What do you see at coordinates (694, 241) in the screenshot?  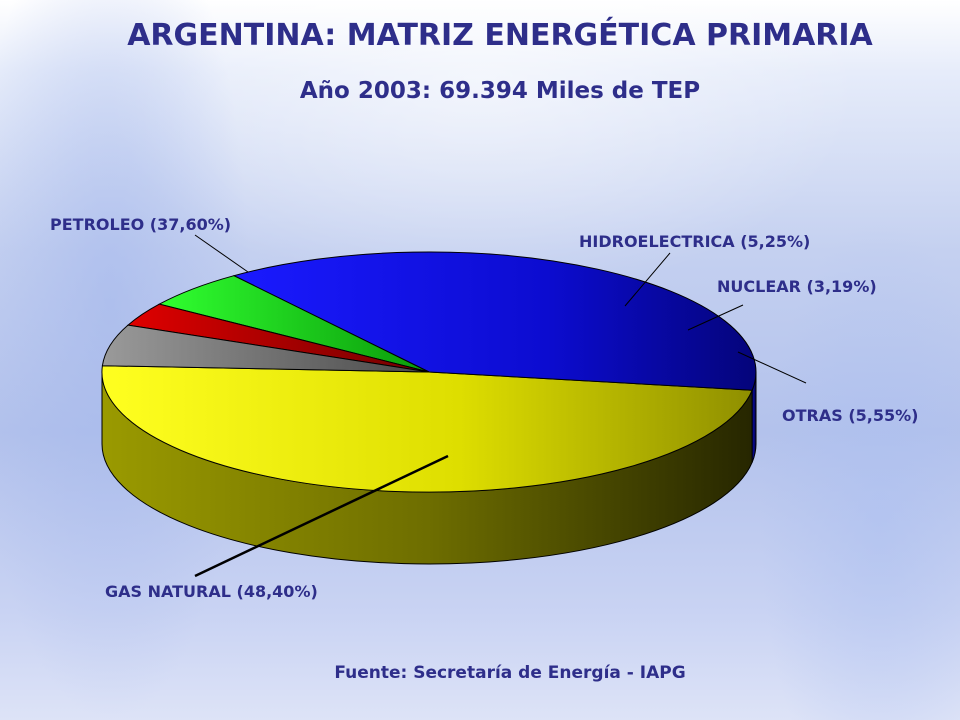 I see `label-hidroelectrica: HIDROELECTRICA (5,25%)` at bounding box center [694, 241].